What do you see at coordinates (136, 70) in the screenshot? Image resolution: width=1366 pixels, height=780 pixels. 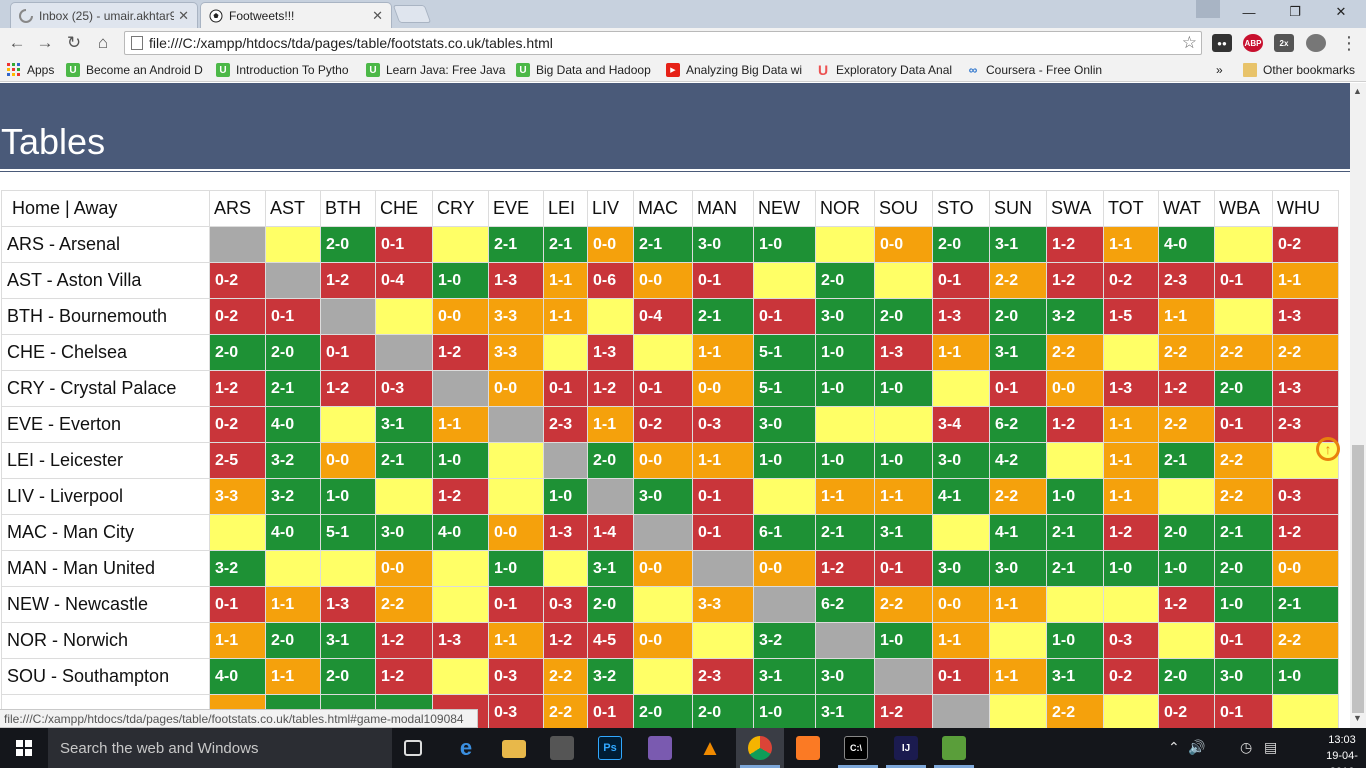 I see `bookmark-item: U Become an Android D` at bounding box center [136, 70].